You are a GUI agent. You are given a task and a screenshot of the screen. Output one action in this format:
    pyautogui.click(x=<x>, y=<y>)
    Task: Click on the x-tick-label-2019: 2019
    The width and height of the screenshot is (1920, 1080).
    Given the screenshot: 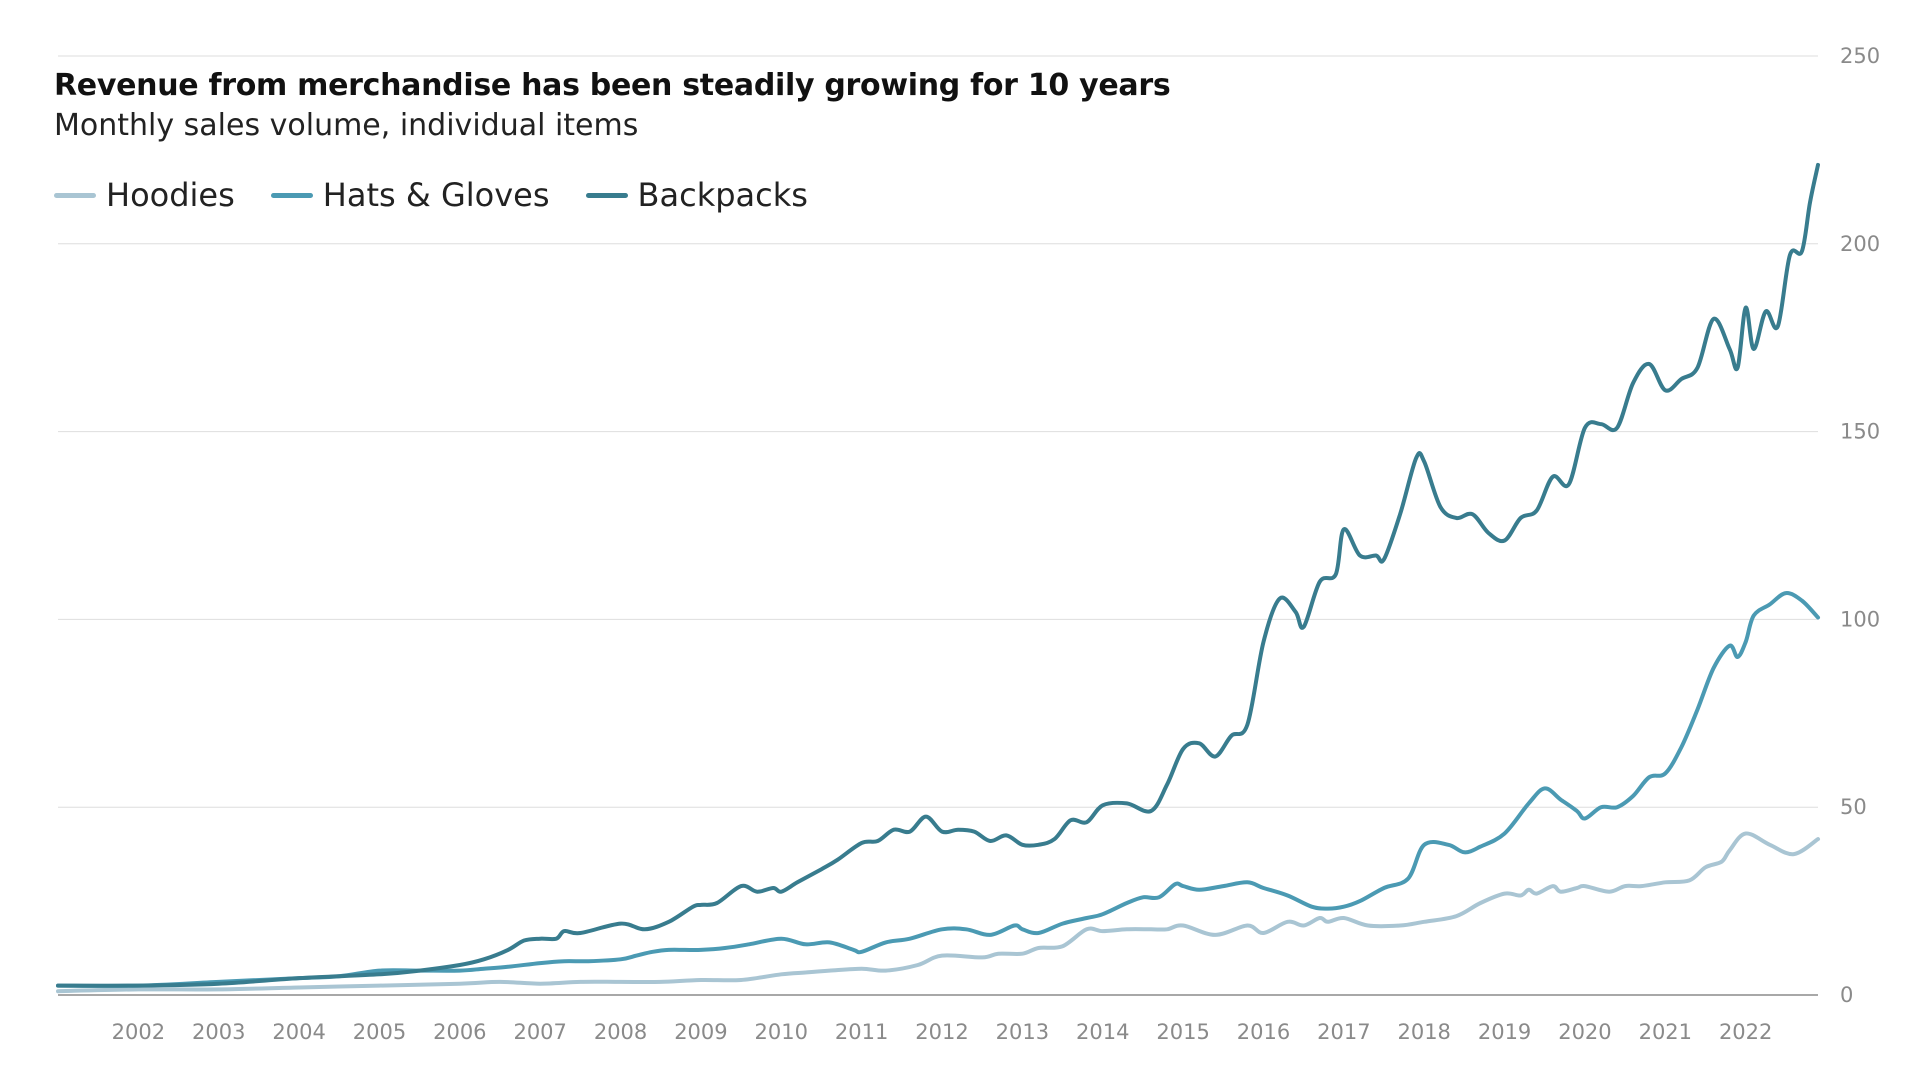 What is the action you would take?
    pyautogui.click(x=1504, y=1032)
    